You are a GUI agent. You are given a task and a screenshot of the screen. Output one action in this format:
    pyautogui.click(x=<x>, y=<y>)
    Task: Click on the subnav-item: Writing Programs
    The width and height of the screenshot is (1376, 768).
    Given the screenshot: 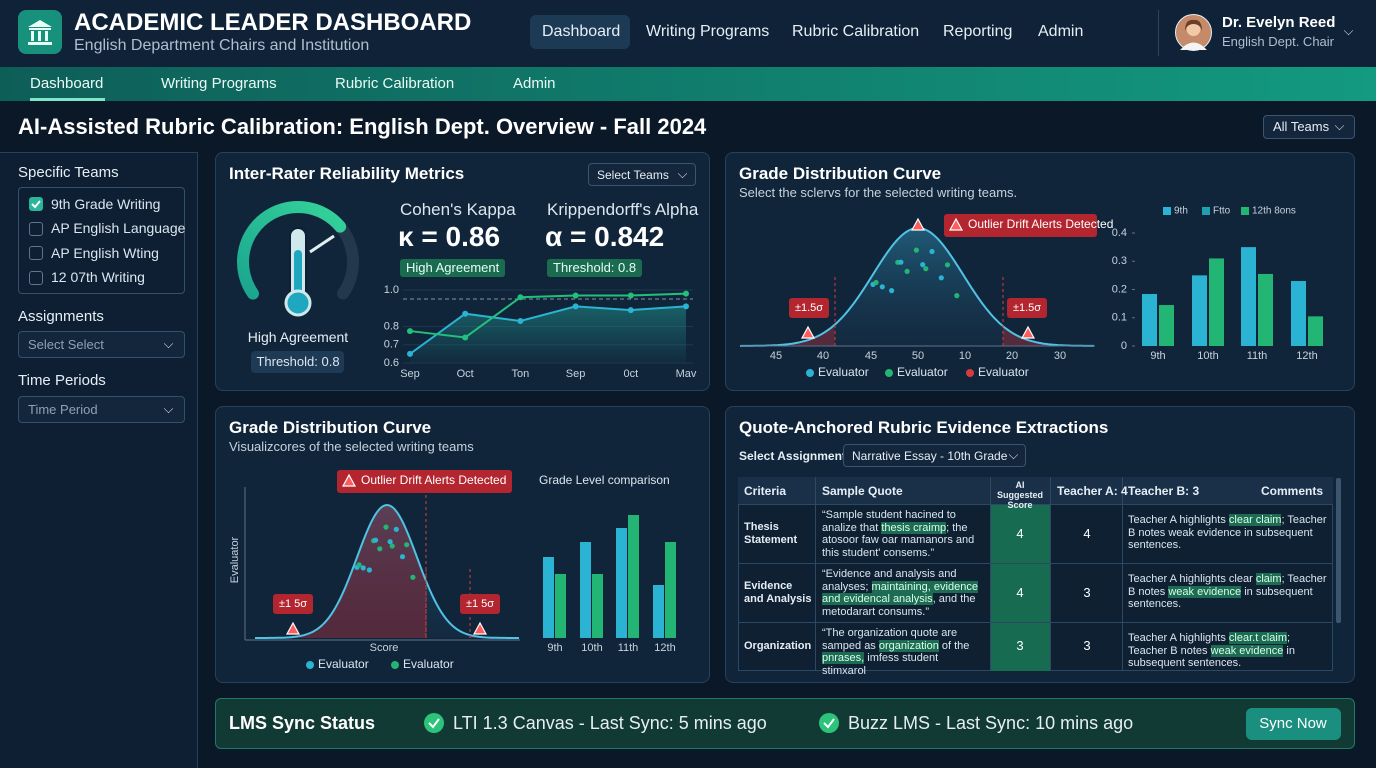 What is the action you would take?
    pyautogui.click(x=219, y=83)
    